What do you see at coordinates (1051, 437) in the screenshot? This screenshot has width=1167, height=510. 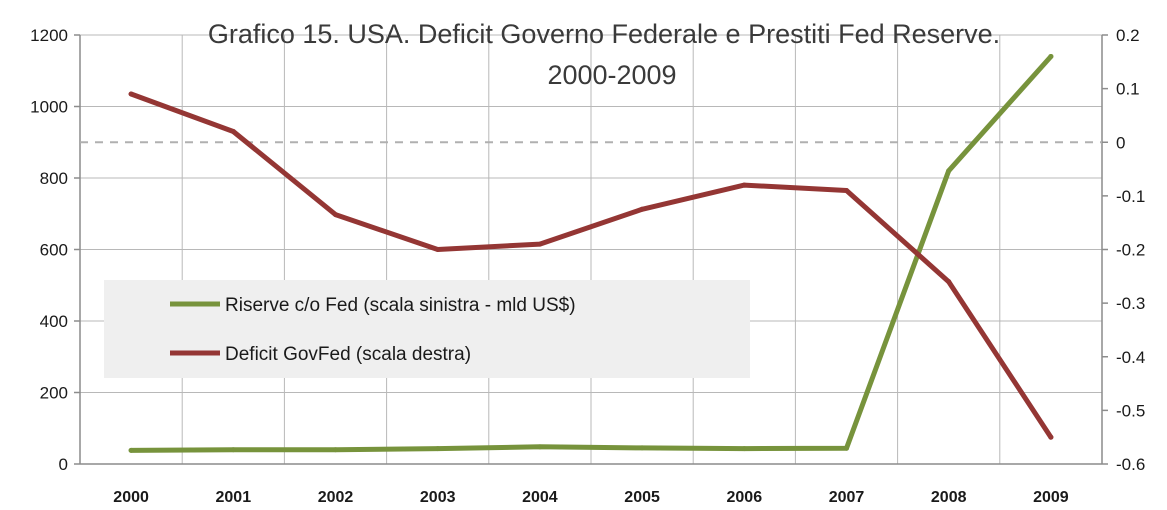 I see `point-deficit-2009` at bounding box center [1051, 437].